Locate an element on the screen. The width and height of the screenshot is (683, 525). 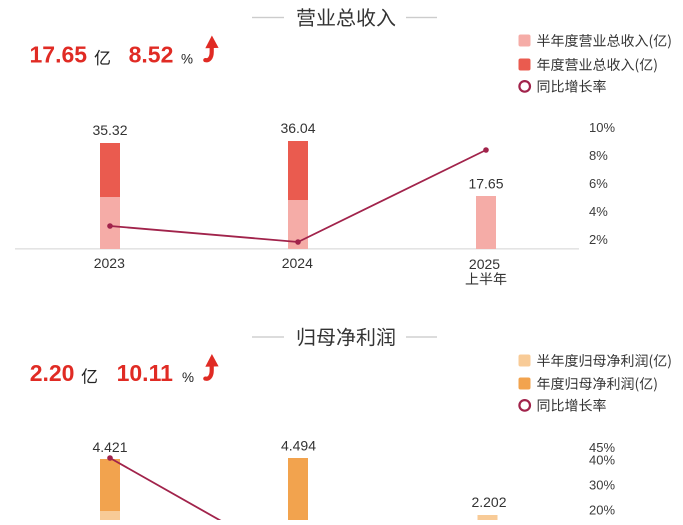
svg-text: 2% is located at coordinates (598, 239).